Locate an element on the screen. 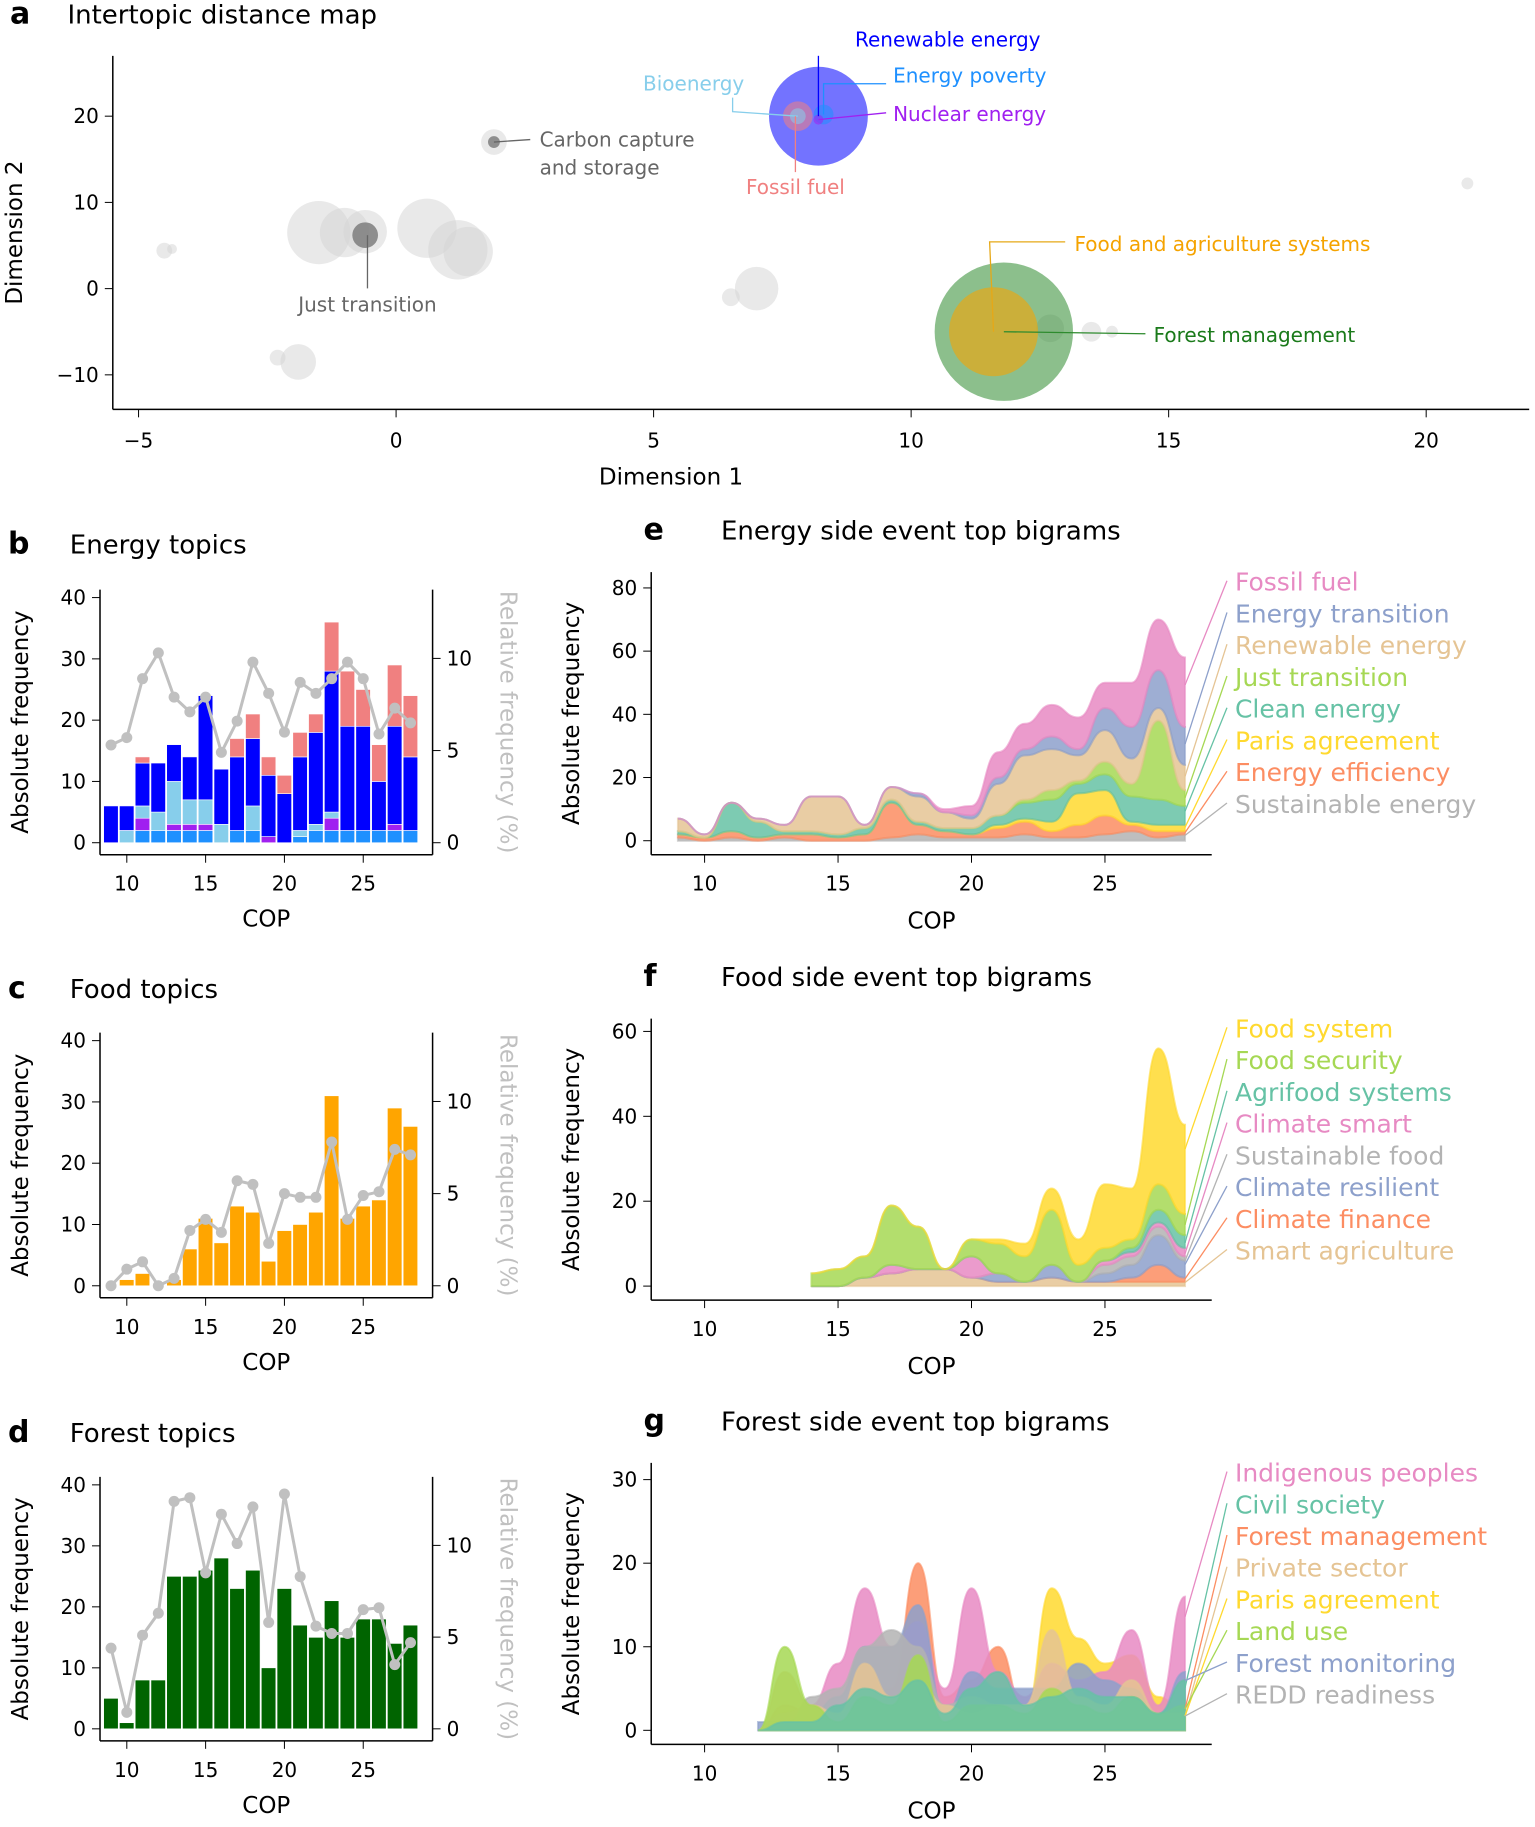 This screenshot has width=1535, height=1827. x-axis-label-e: COP is located at coordinates (931, 922).